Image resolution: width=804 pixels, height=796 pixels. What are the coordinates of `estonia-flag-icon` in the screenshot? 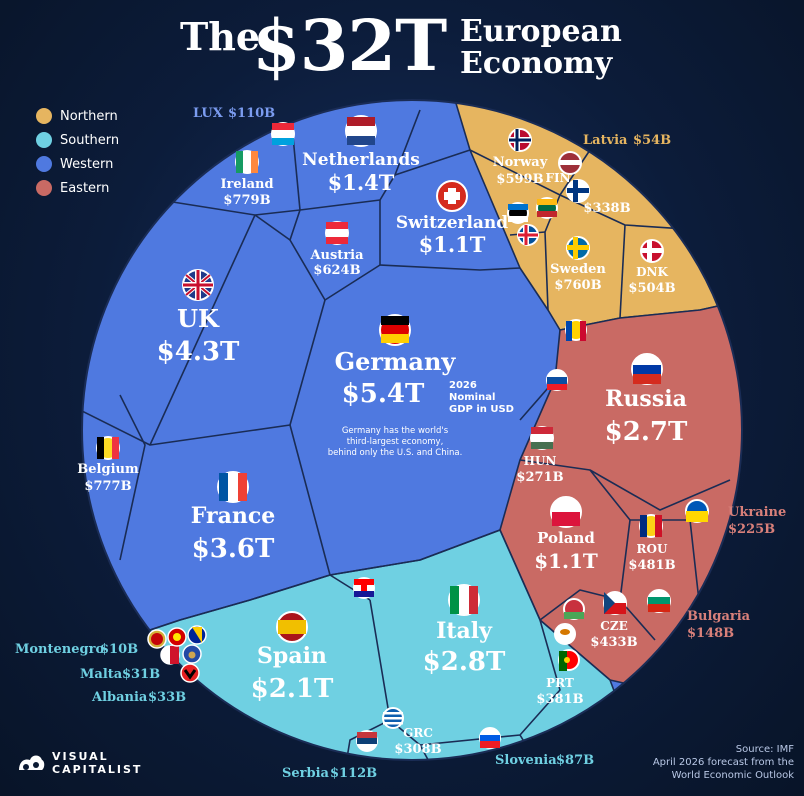 It's located at (518, 213).